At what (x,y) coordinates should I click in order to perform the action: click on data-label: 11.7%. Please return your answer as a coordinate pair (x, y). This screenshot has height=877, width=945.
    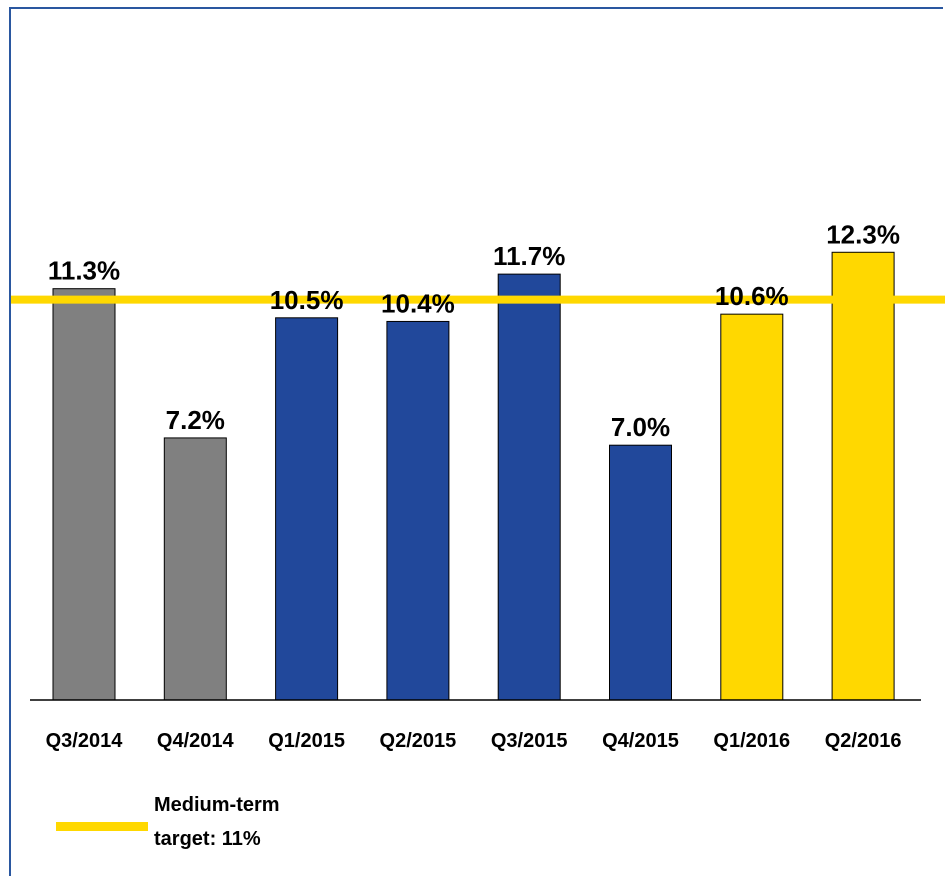
    Looking at the image, I should click on (529, 256).